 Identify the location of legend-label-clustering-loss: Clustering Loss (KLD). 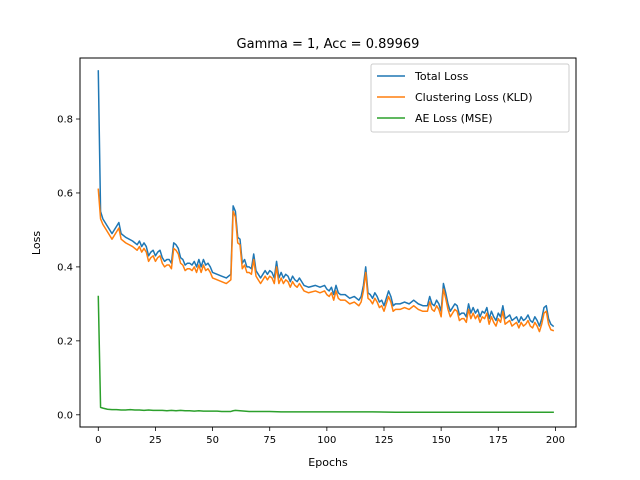
(474, 97).